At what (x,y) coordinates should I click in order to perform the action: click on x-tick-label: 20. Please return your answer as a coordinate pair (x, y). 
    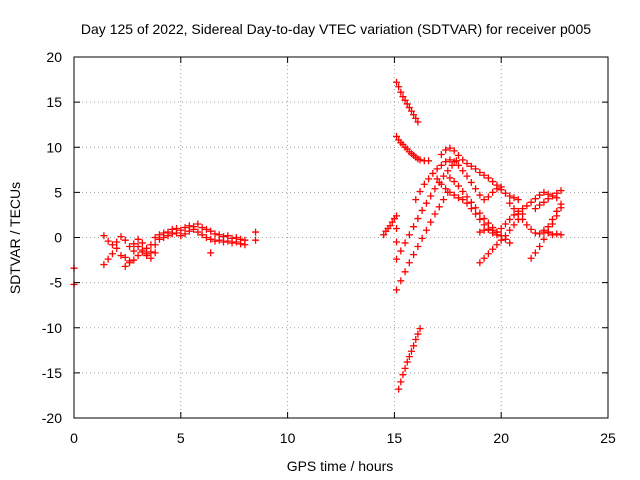
    Looking at the image, I should click on (501, 438).